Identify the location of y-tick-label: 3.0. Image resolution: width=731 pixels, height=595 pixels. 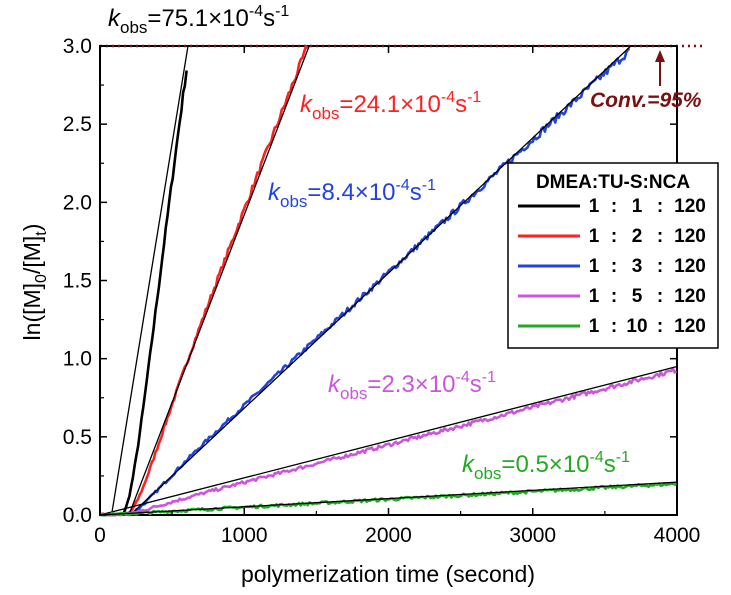
(77, 46).